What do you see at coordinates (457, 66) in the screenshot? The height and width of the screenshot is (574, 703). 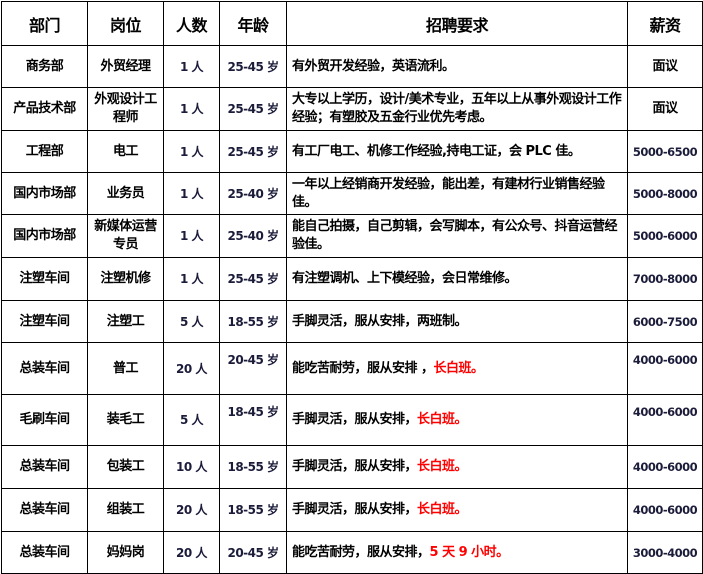 I see `requirements-cell: 有外贸开发经验，英语流利。` at bounding box center [457, 66].